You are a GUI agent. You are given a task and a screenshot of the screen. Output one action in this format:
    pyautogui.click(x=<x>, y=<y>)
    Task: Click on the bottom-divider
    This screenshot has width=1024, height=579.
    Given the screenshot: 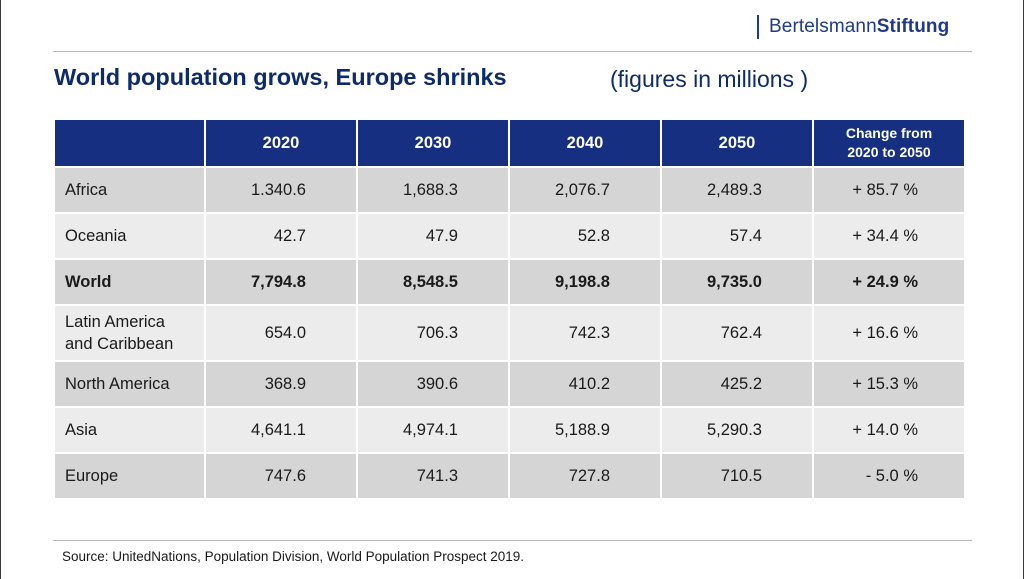 What is the action you would take?
    pyautogui.click(x=512, y=540)
    